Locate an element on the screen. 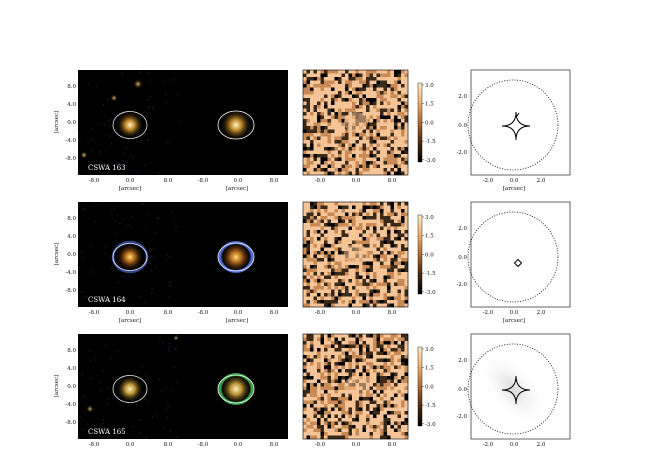 The image size is (660, 449). system-name: CSWA 165 is located at coordinates (107, 432).